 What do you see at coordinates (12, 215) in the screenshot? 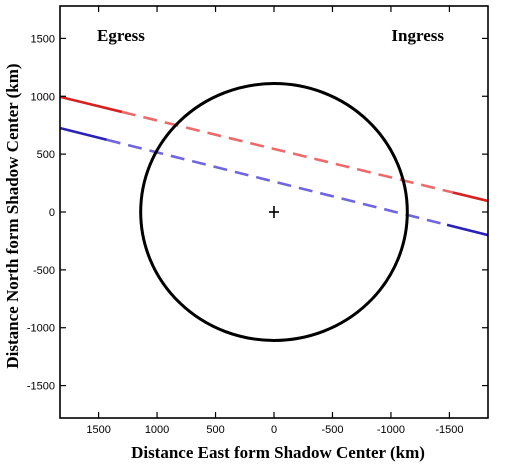
I see `y-axis-label: Distance North form Shadow Center (km)` at bounding box center [12, 215].